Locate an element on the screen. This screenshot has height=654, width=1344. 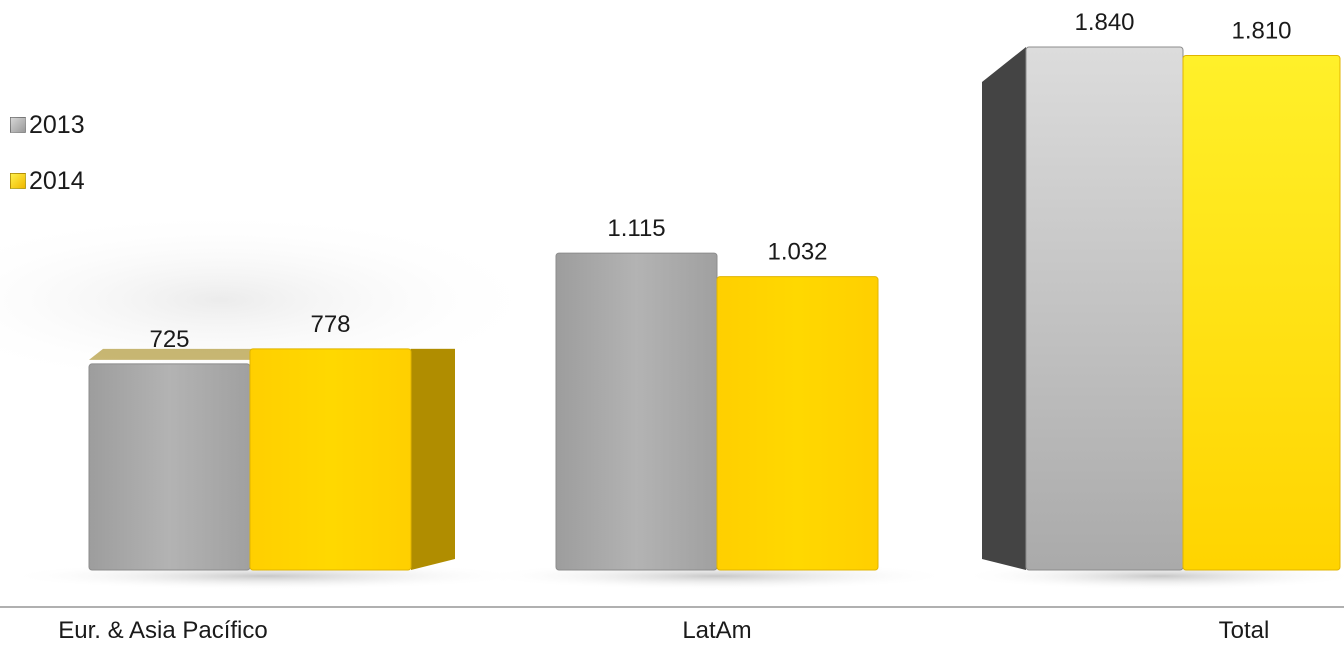
legend: 2013 2014 is located at coordinates (47, 166).